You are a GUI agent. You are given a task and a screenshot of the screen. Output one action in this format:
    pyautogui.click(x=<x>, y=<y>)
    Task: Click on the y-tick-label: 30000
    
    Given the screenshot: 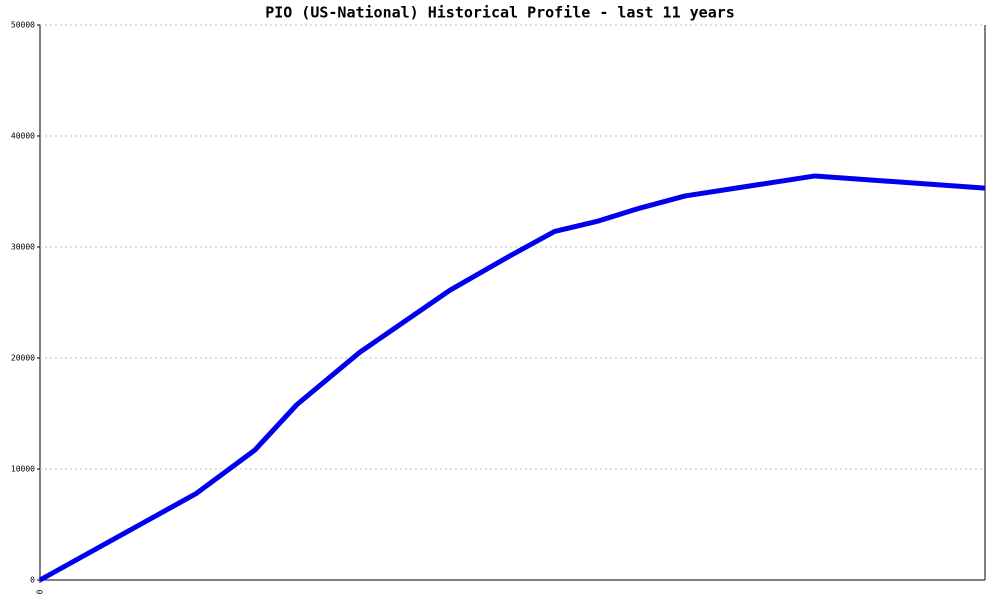 What is the action you would take?
    pyautogui.click(x=23, y=247)
    